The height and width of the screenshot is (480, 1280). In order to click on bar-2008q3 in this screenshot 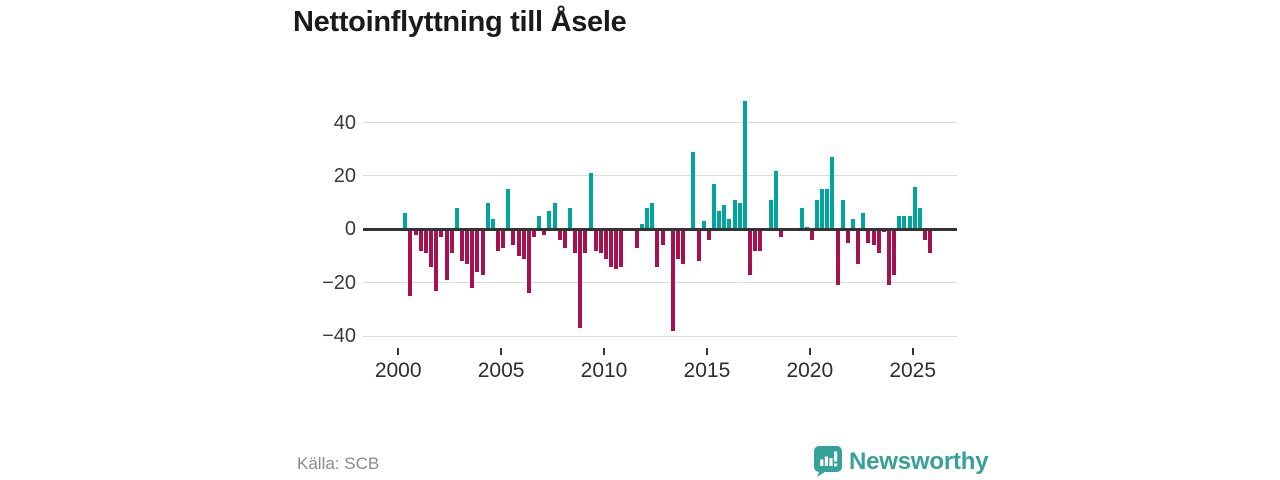, I will do `click(575, 241)`.